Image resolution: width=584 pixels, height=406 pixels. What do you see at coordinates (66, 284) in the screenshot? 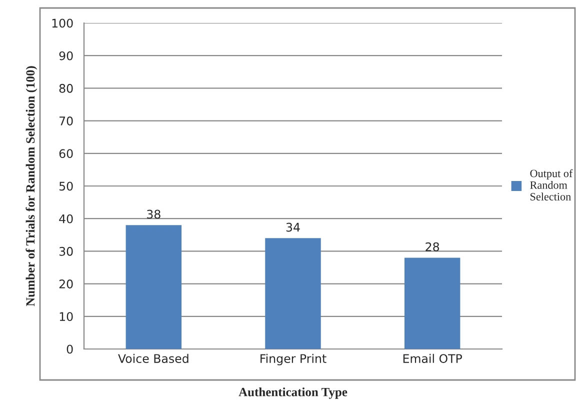
I see `y-tick-label: 20` at bounding box center [66, 284].